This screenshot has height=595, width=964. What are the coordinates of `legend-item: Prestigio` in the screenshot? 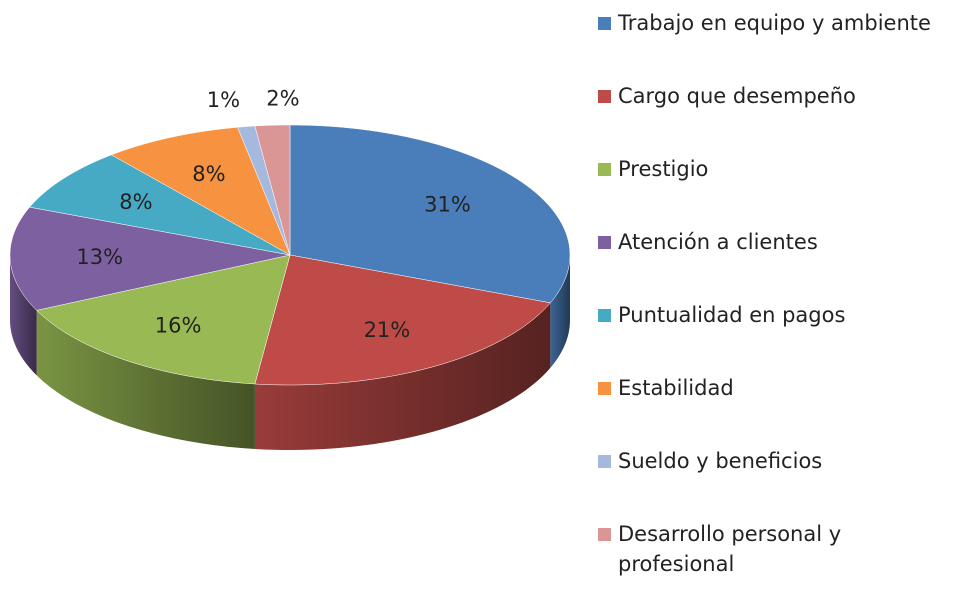 It's located at (653, 169).